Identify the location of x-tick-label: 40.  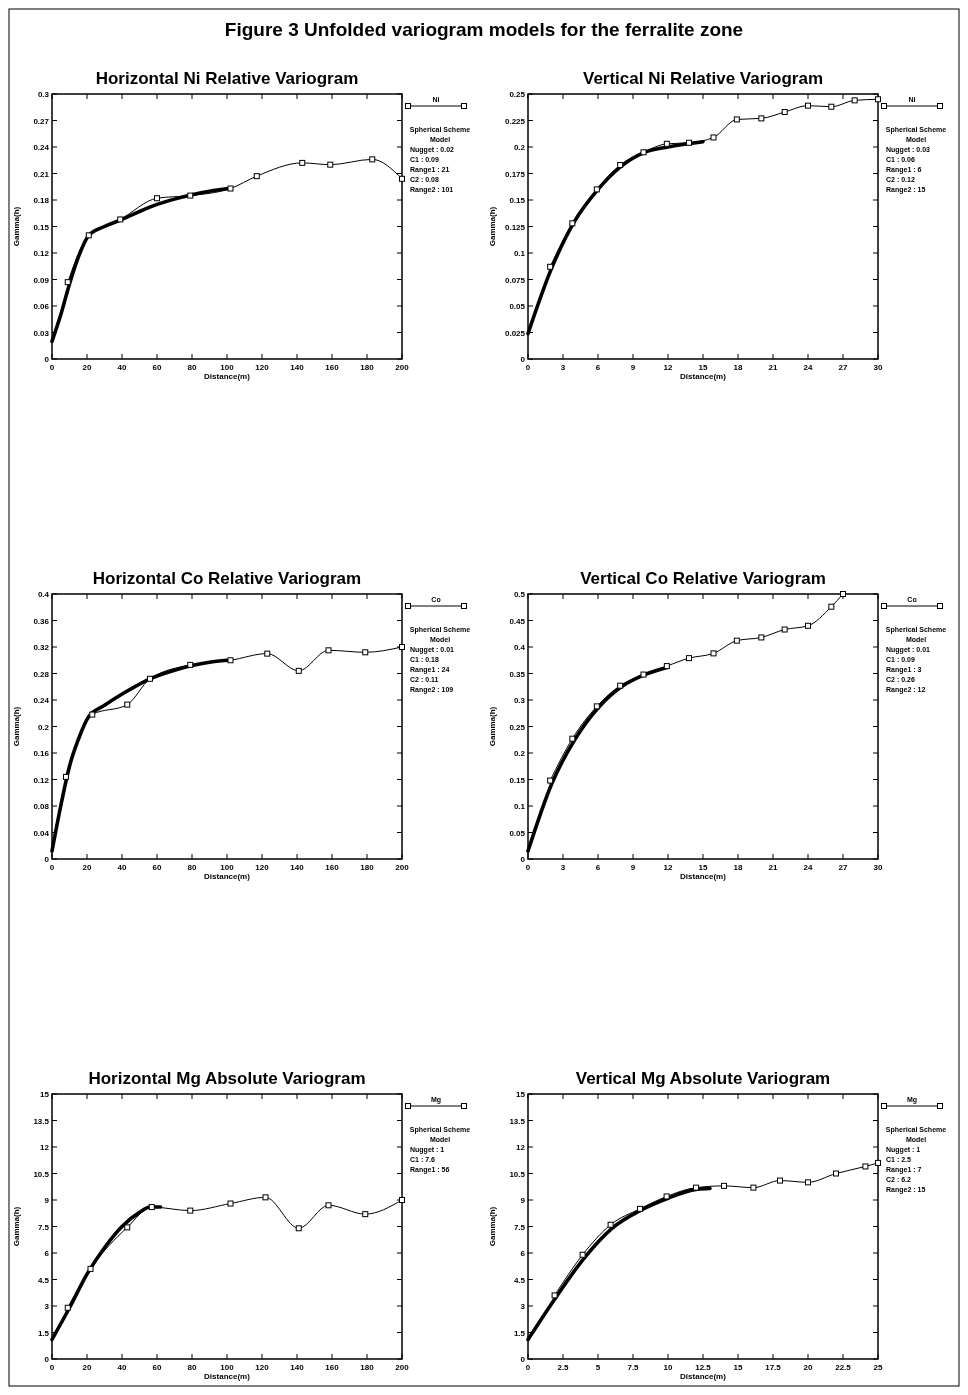
(122, 1367).